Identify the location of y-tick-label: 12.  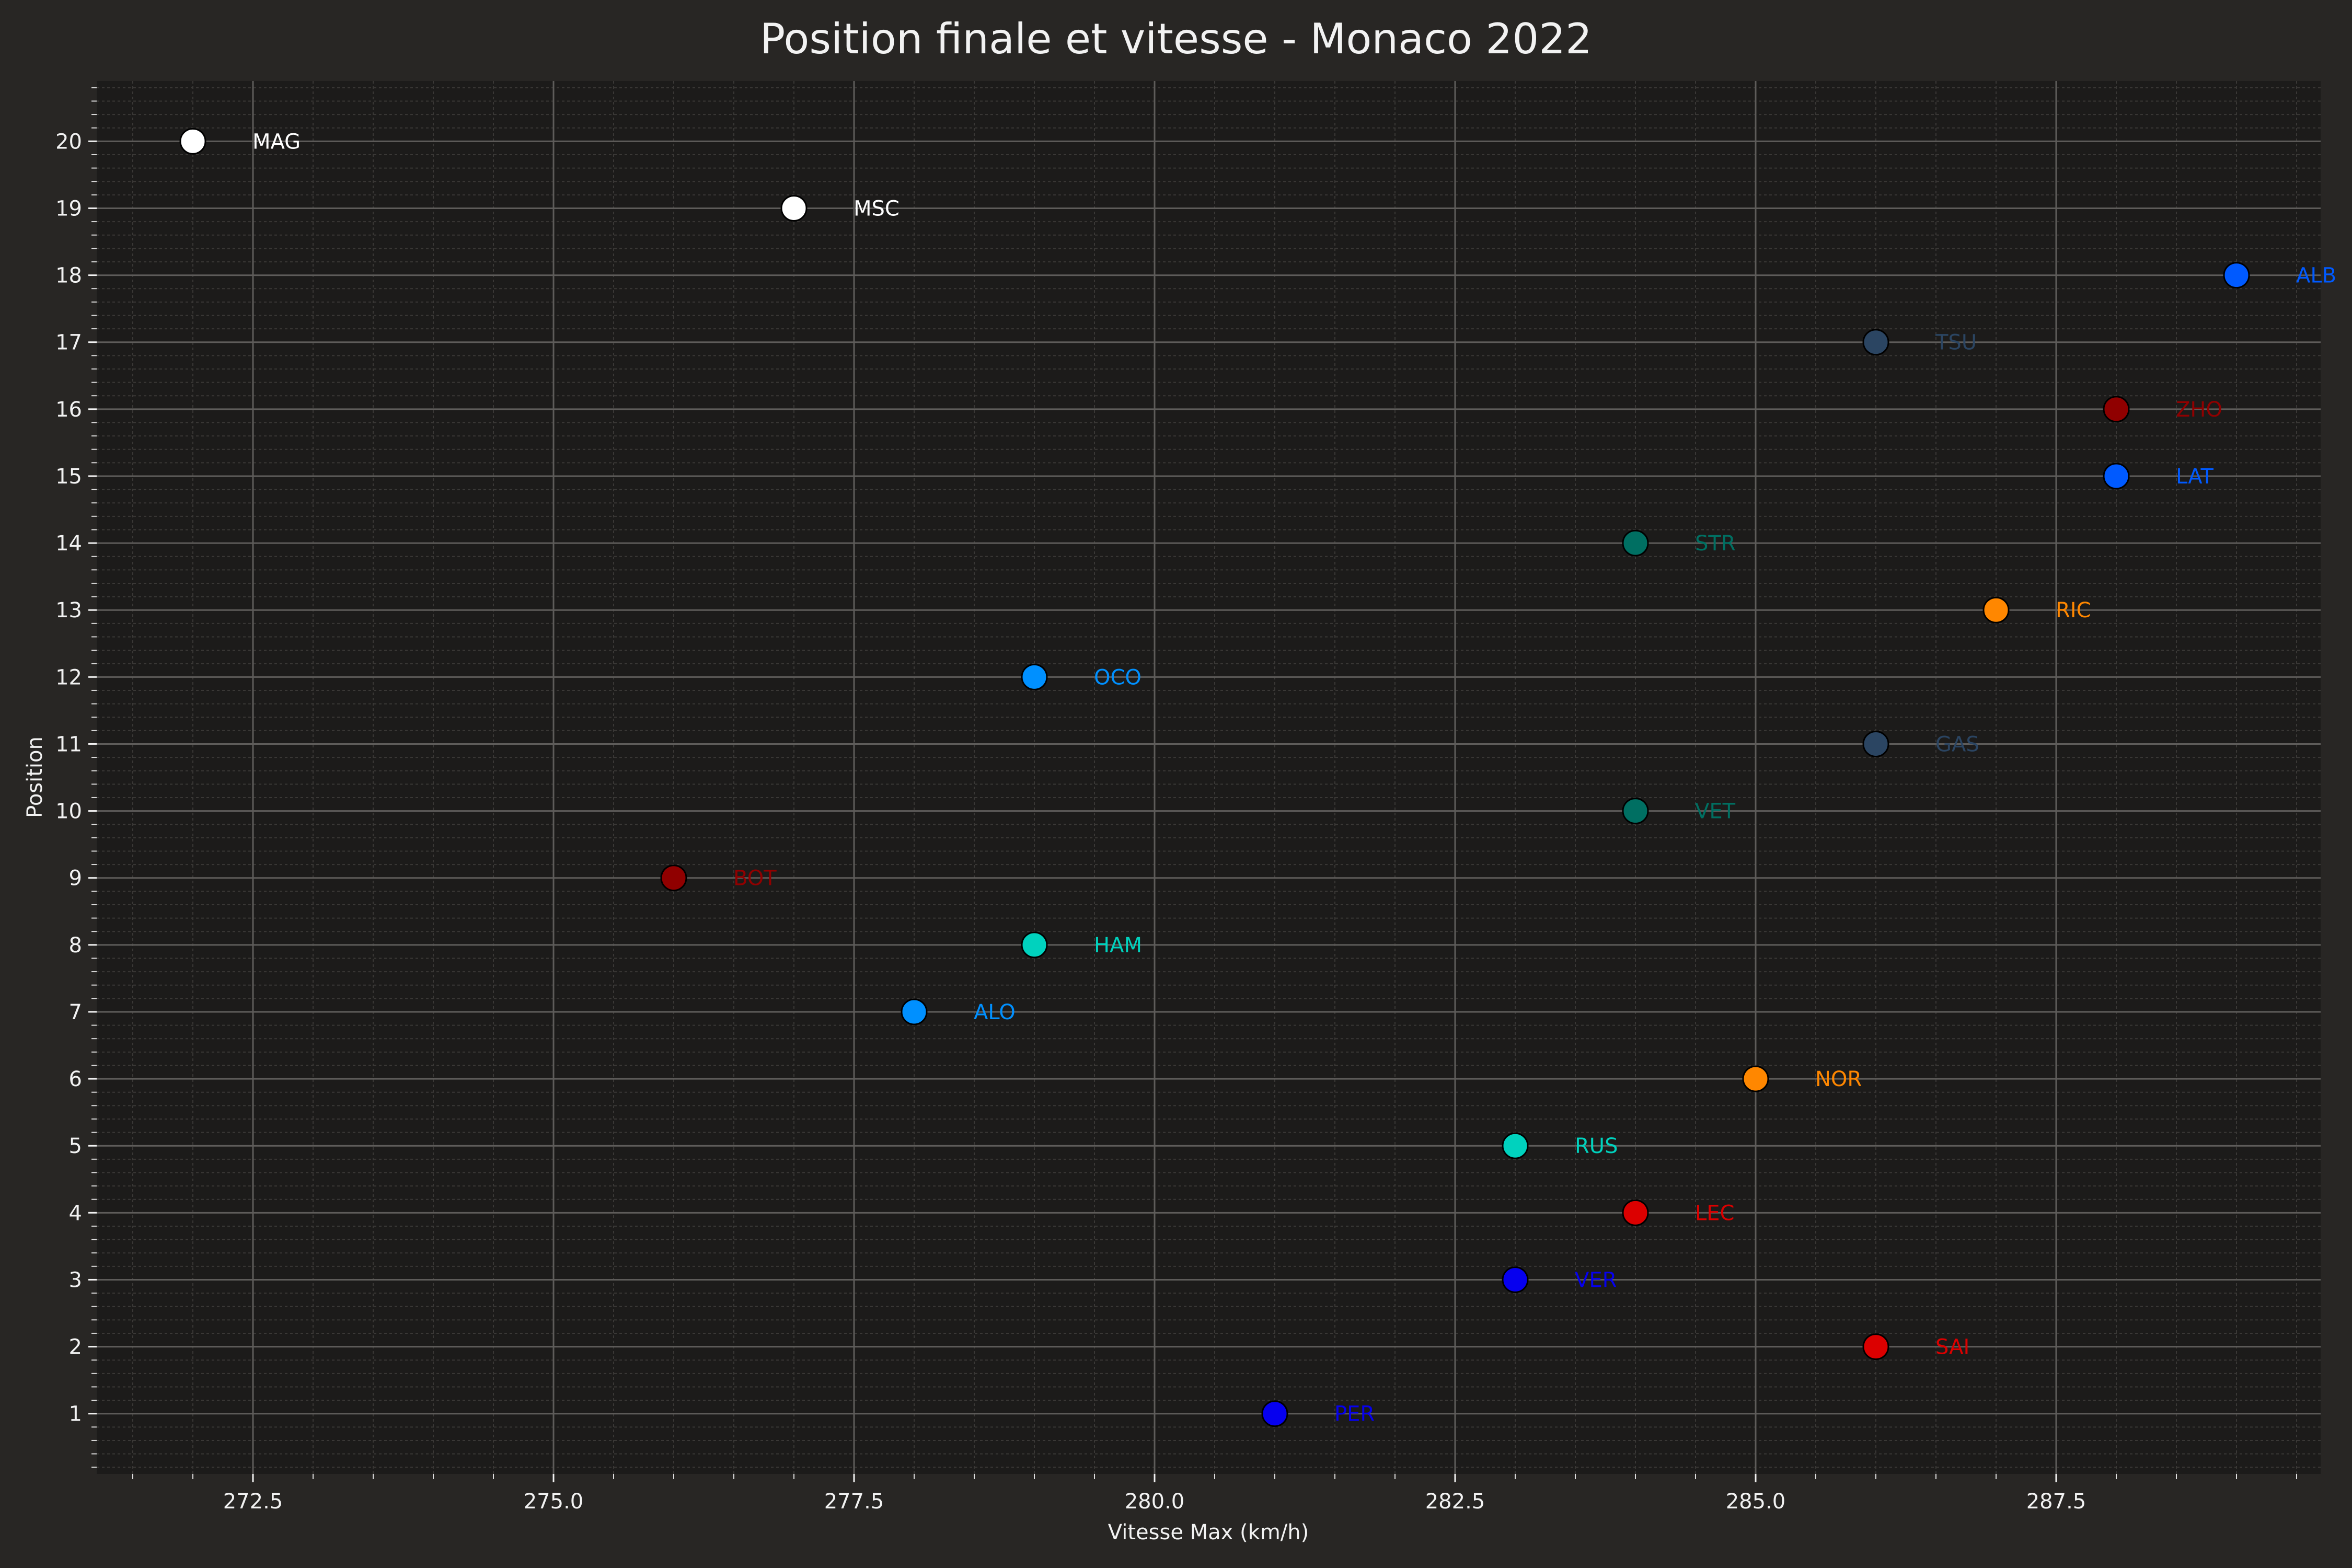
(68, 677).